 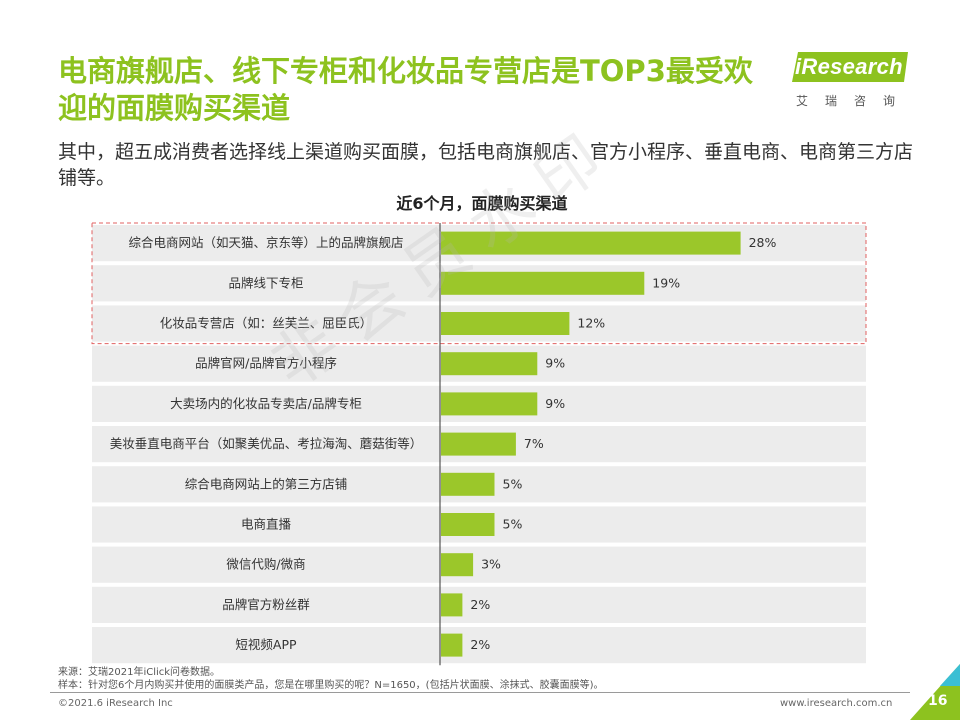 What do you see at coordinates (836, 703) in the screenshot?
I see `site-url: www.iresearch.com.cn` at bounding box center [836, 703].